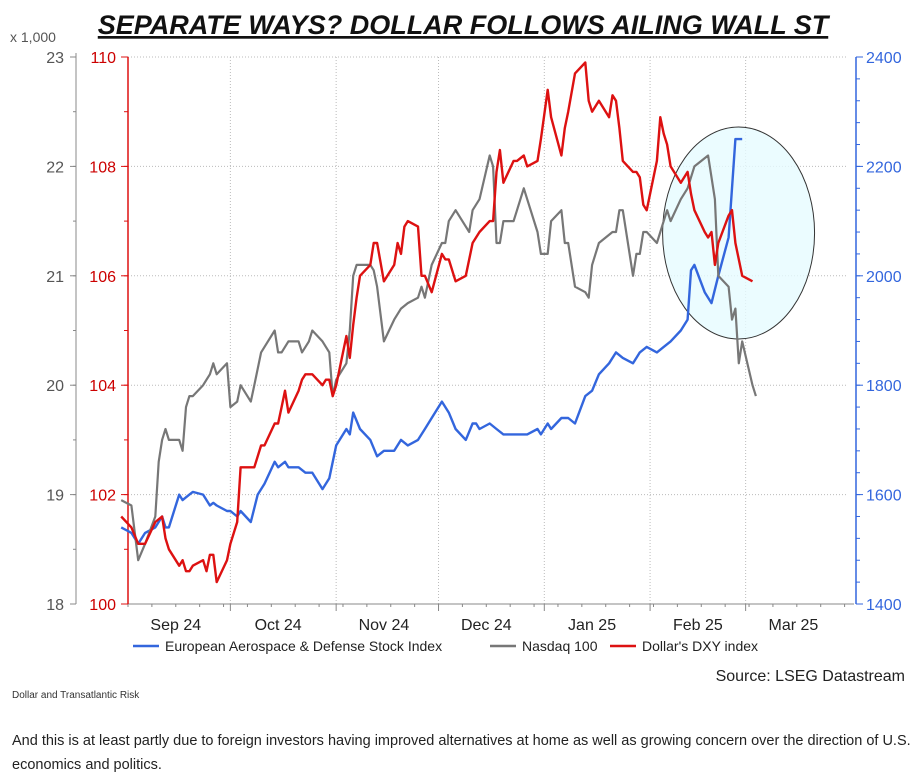 The width and height of the screenshot is (921, 780). Describe the element at coordinates (55, 277) in the screenshot. I see `left-outer-tick-label: 21` at that location.